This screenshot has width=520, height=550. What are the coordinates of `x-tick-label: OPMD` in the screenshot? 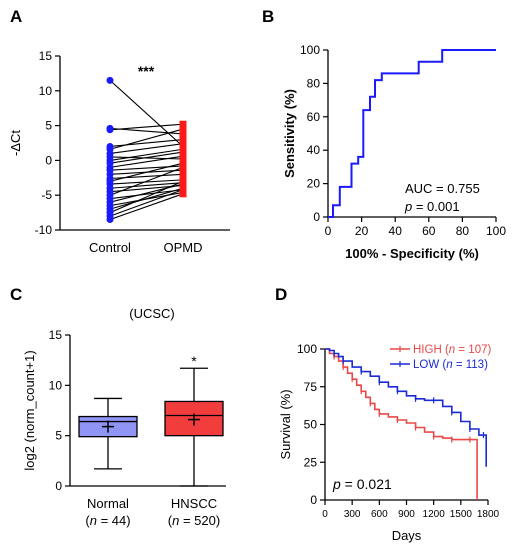 It's located at (183, 247).